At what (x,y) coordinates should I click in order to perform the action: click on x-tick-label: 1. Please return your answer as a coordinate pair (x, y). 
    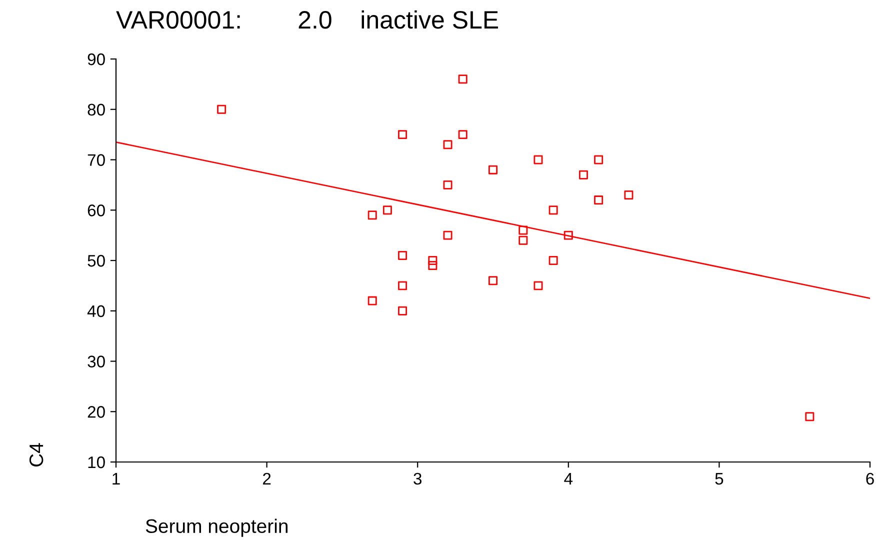
    Looking at the image, I should click on (116, 478).